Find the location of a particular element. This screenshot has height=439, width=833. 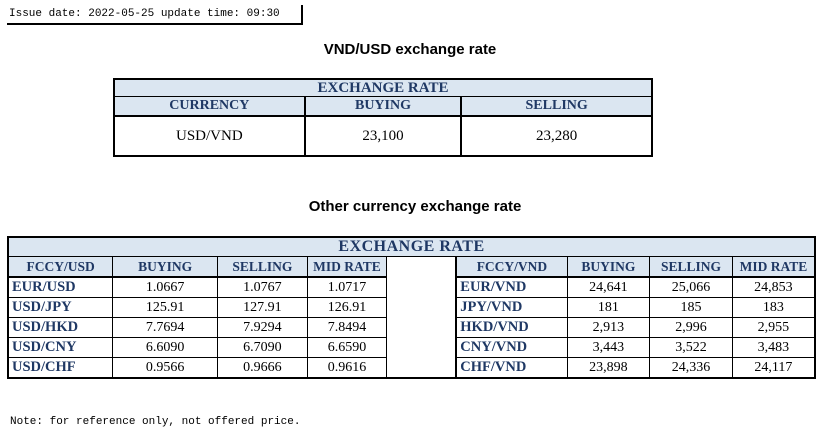

pair-cell: USD/HKD is located at coordinates (61, 327).